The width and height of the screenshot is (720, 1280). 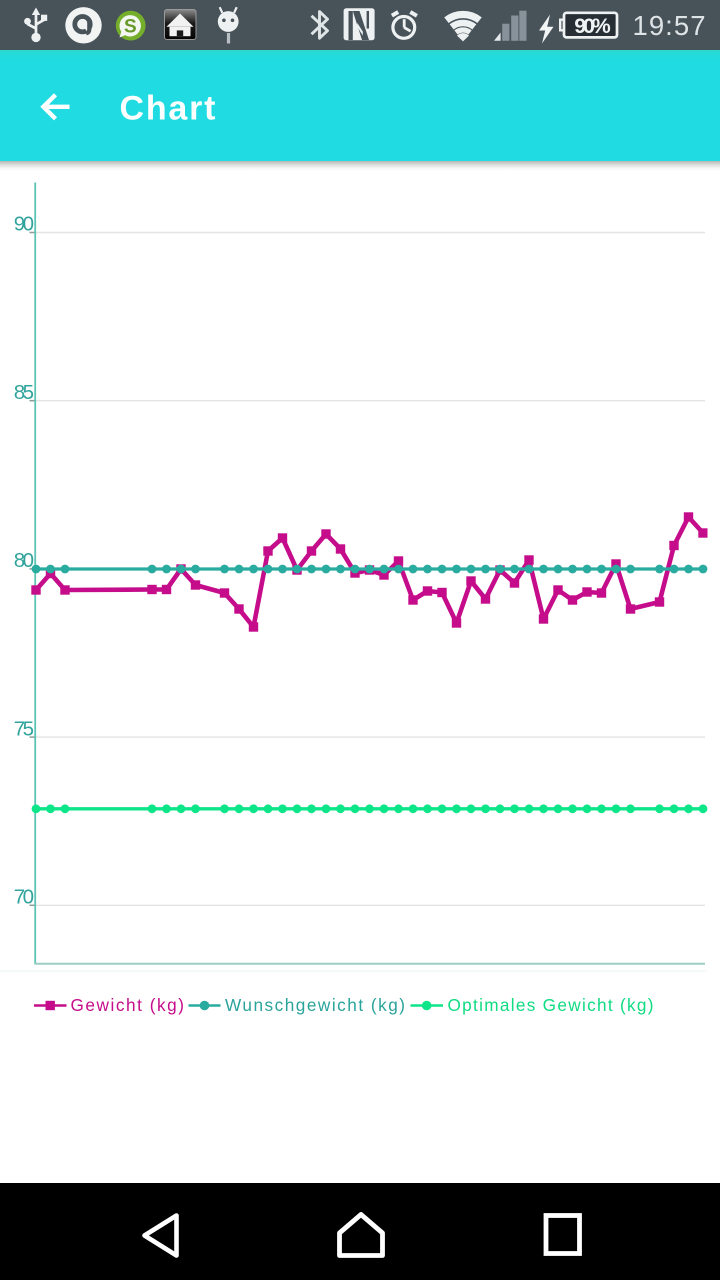 I want to click on svg-text: 19:57, so click(x=669, y=25).